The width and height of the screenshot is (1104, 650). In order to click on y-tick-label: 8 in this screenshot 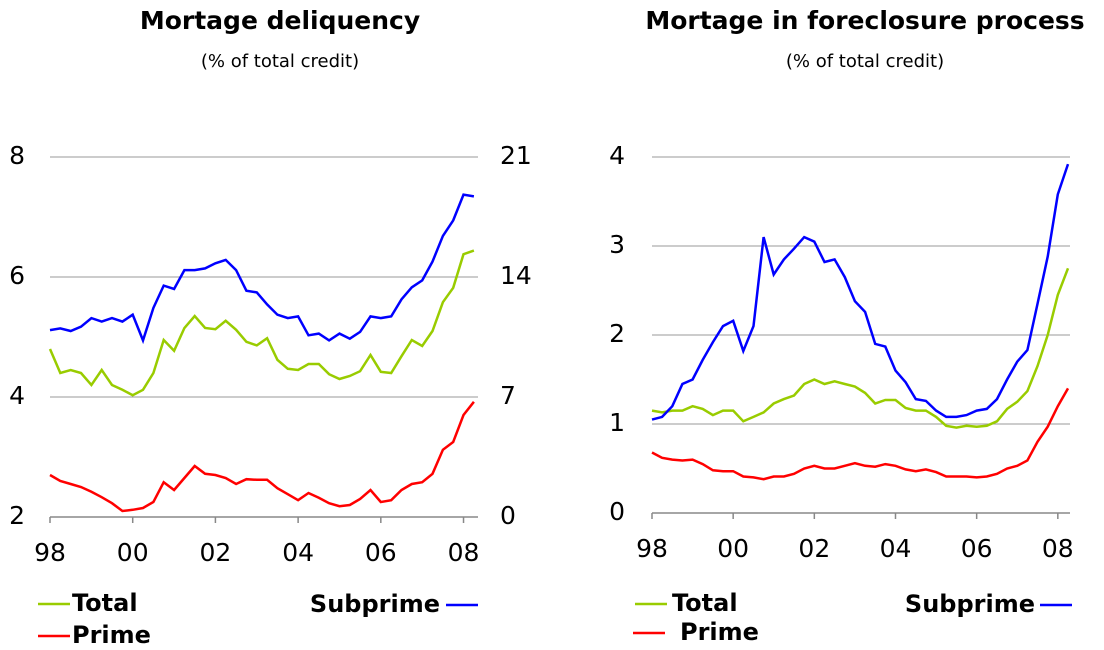, I will do `click(17, 155)`.